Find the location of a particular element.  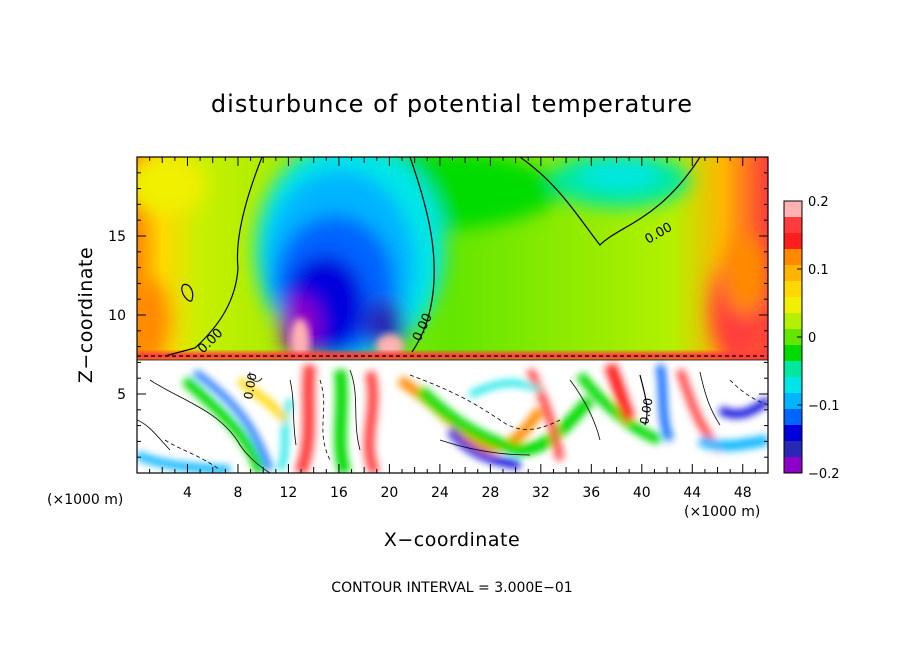

contour-interval-text: CONTOUR INTERVAL = 3.000E−01 is located at coordinates (451, 588).